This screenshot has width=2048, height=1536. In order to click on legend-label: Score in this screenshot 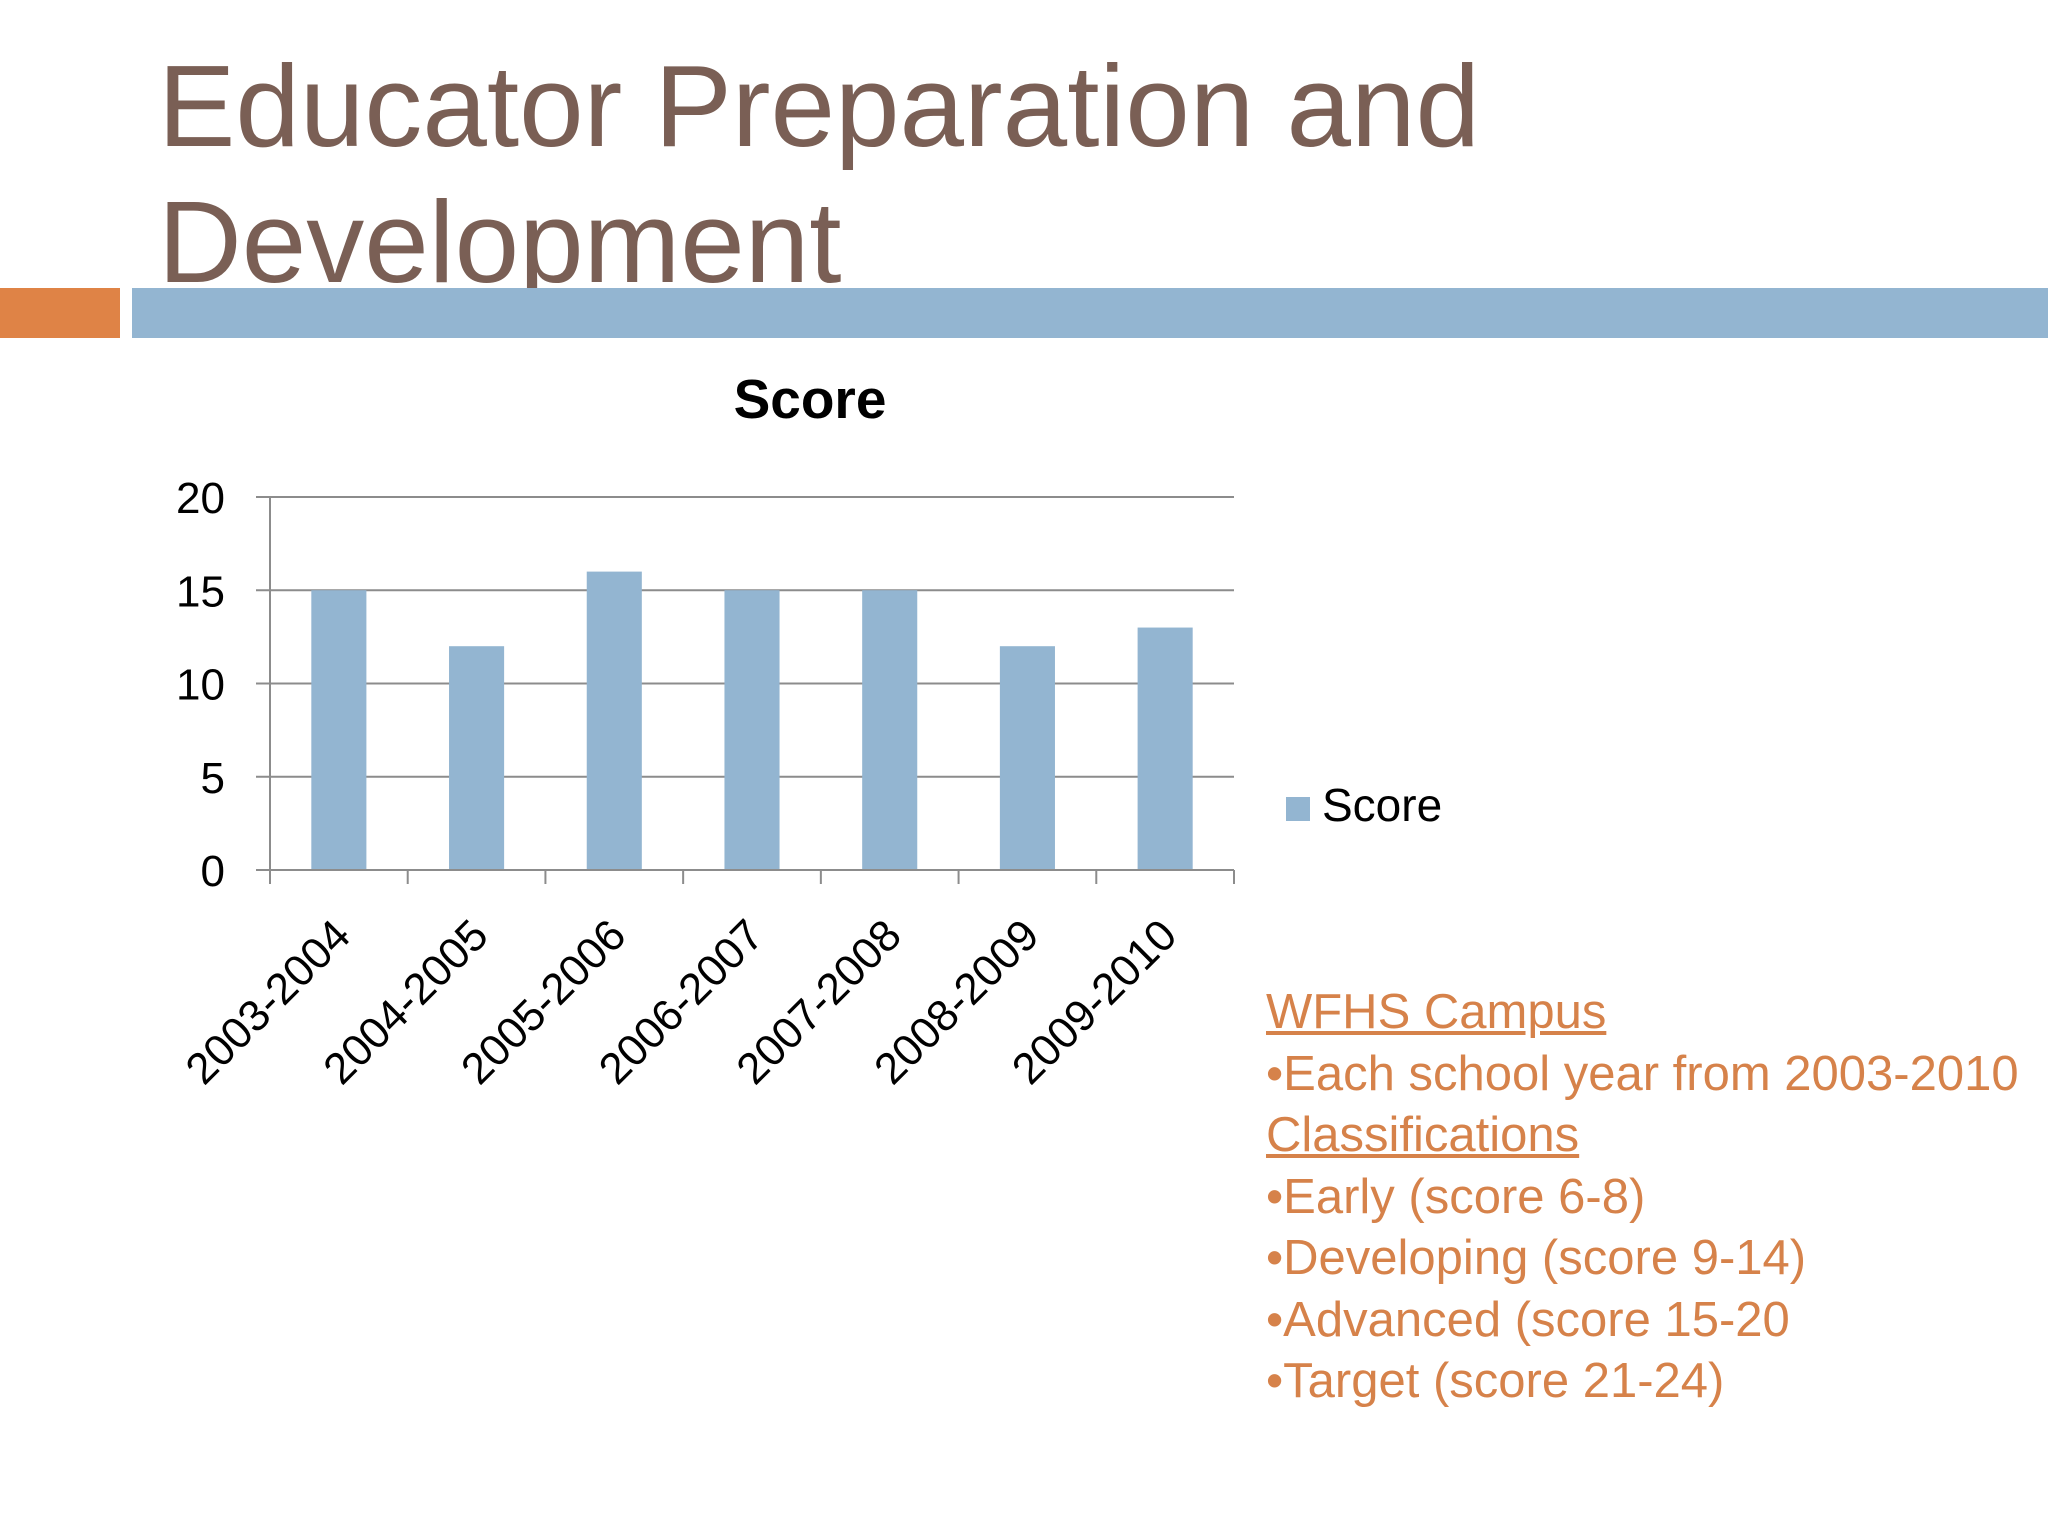, I will do `click(1382, 805)`.